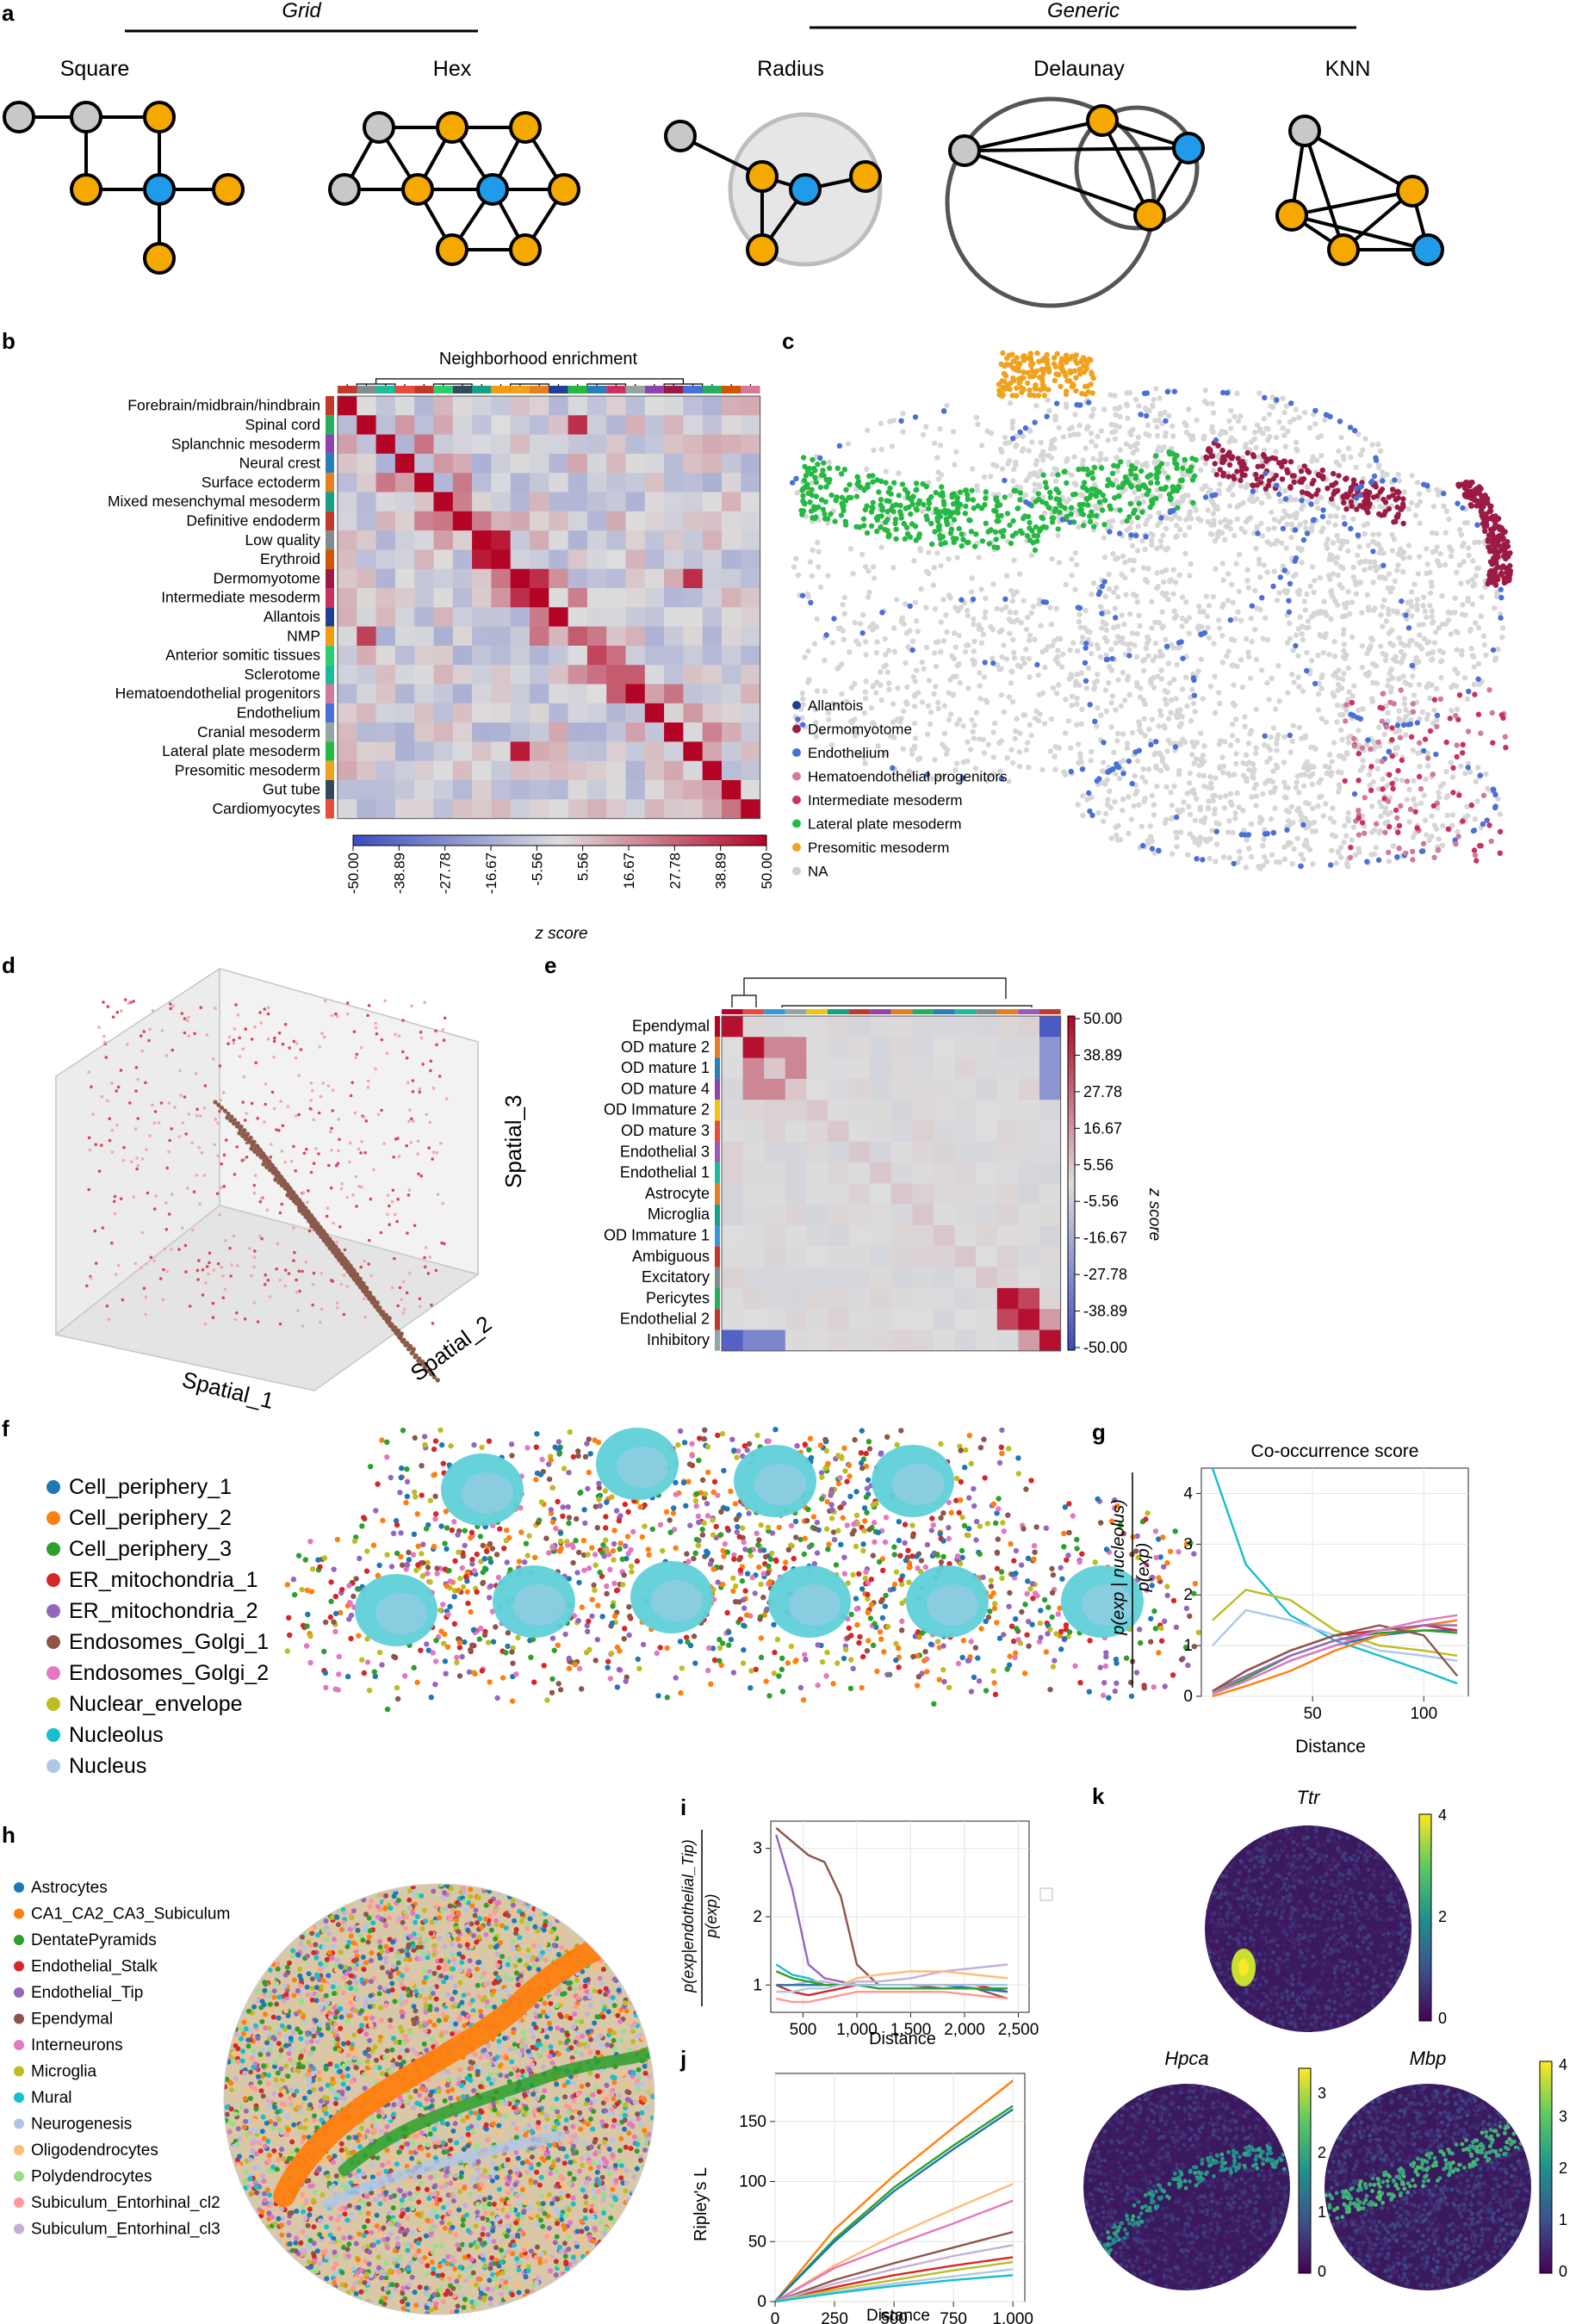 Image resolution: width=1582 pixels, height=2324 pixels. I want to click on node-center, so click(159, 190).